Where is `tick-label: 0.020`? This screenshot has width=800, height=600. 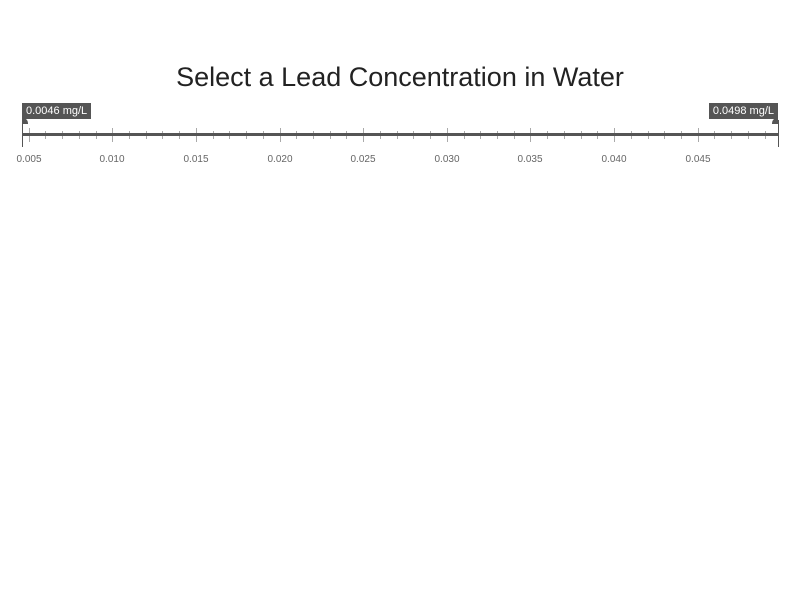
tick-label: 0.020 is located at coordinates (280, 159).